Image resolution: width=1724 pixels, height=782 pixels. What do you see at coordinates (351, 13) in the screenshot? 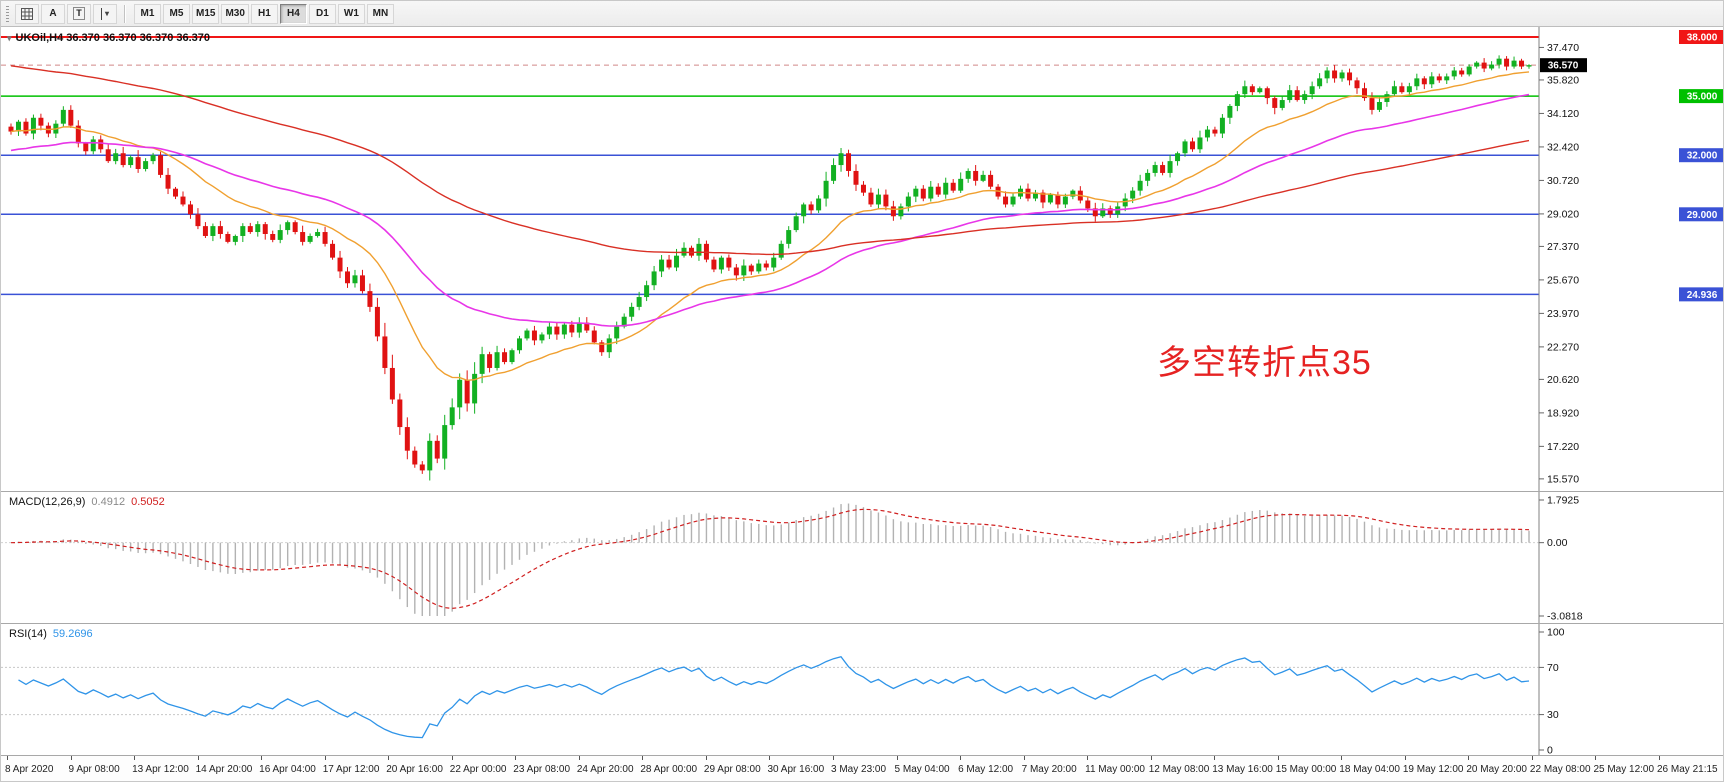
I see `timeframe-button-w1: W1` at bounding box center [351, 13].